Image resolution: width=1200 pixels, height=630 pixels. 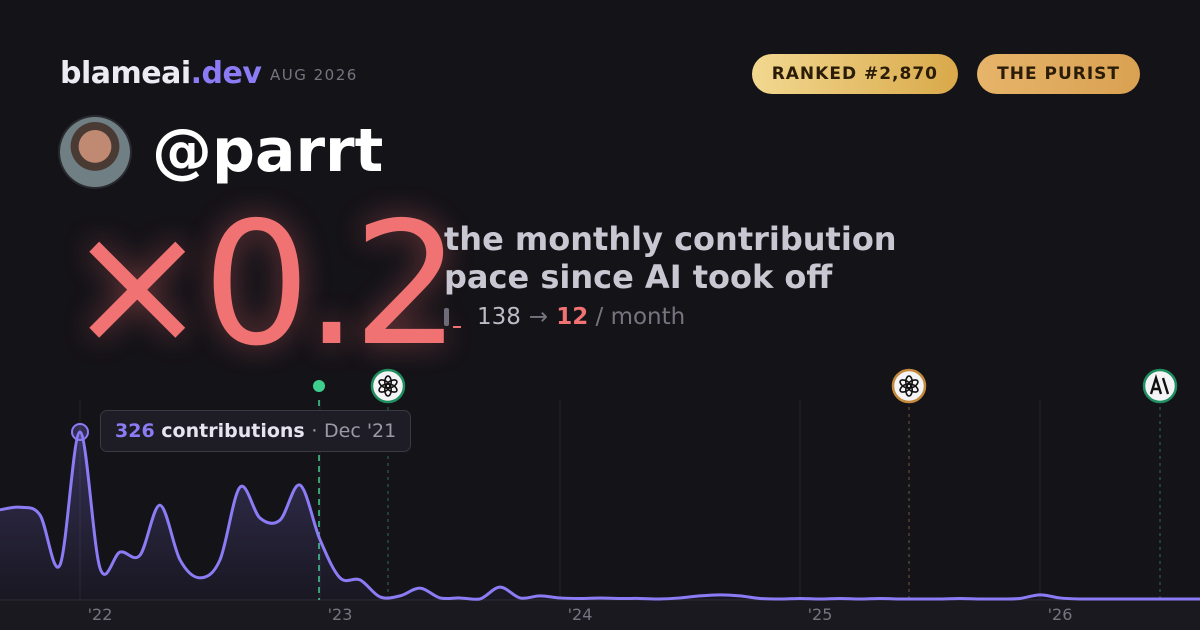 What do you see at coordinates (268, 151) in the screenshot?
I see `handle: @parrt` at bounding box center [268, 151].